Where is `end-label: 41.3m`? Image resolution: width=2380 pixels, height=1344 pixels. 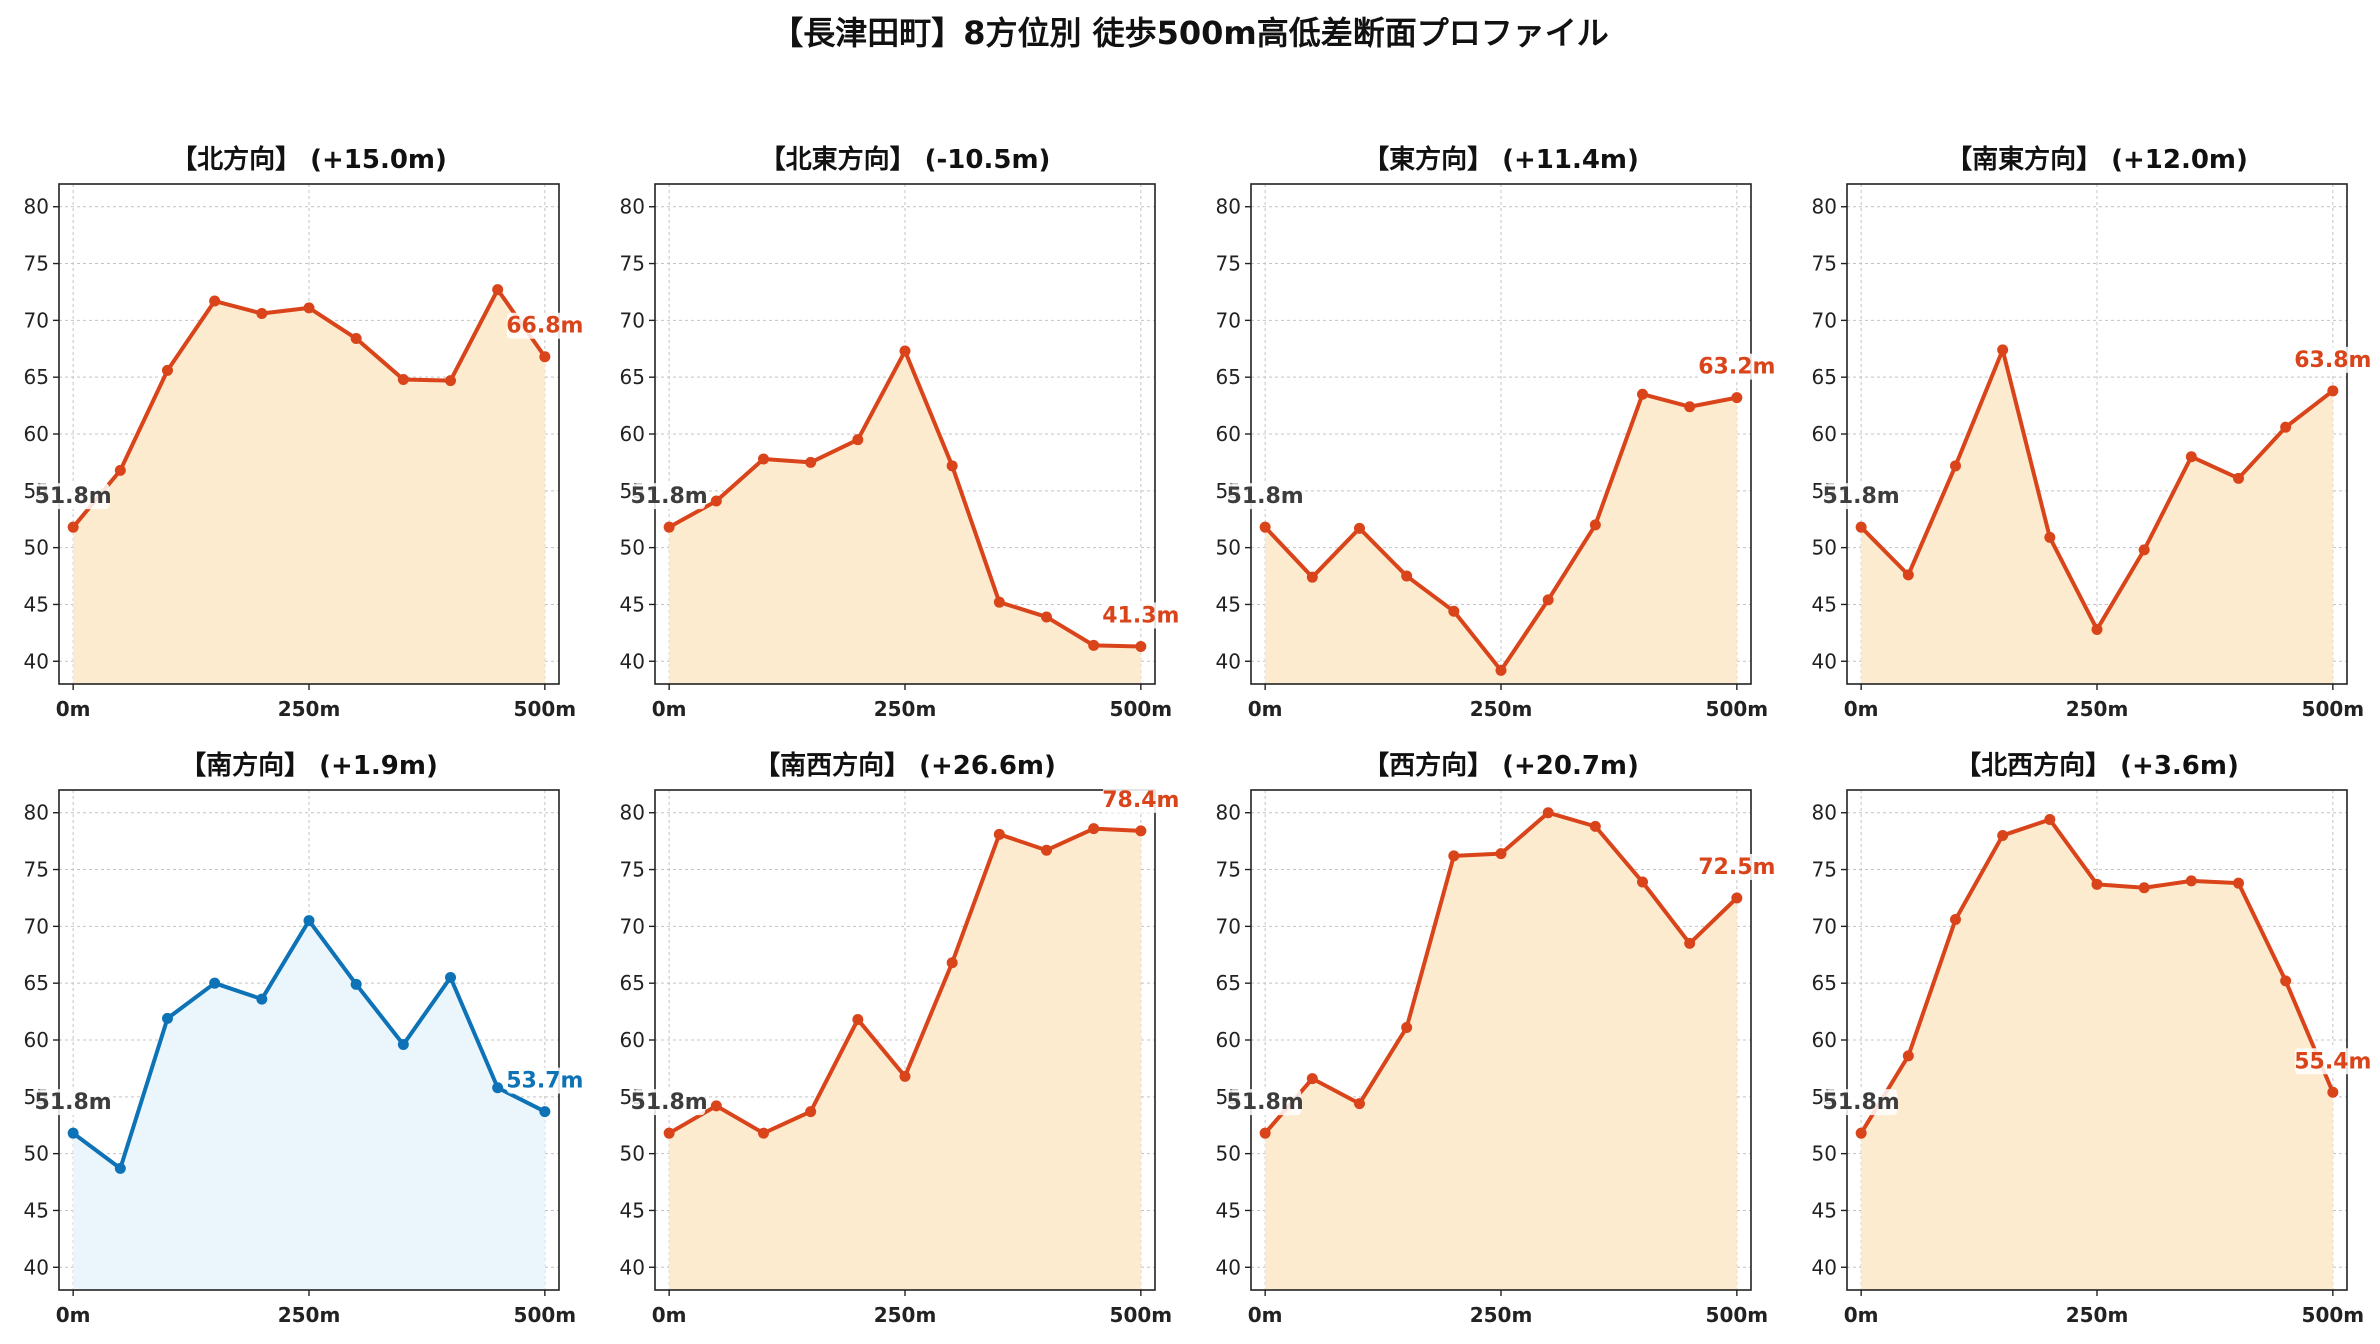 end-label: 41.3m is located at coordinates (1140, 616).